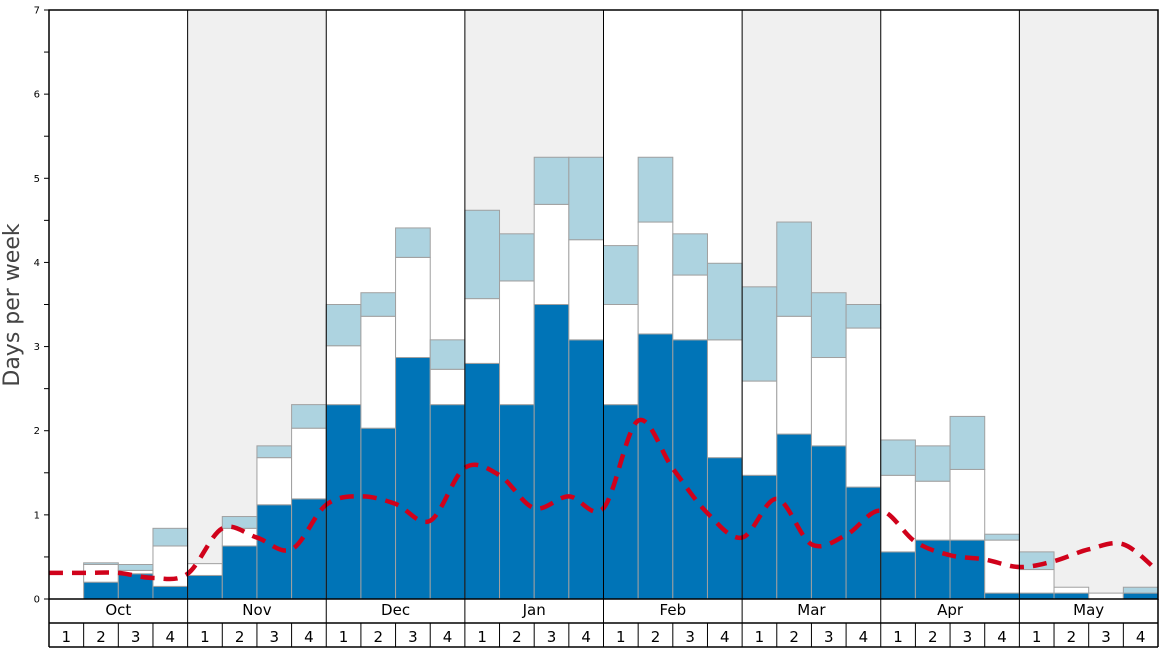 This screenshot has width=1168, height=648. Describe the element at coordinates (118, 610) in the screenshot. I see `month-label: Oct` at that location.